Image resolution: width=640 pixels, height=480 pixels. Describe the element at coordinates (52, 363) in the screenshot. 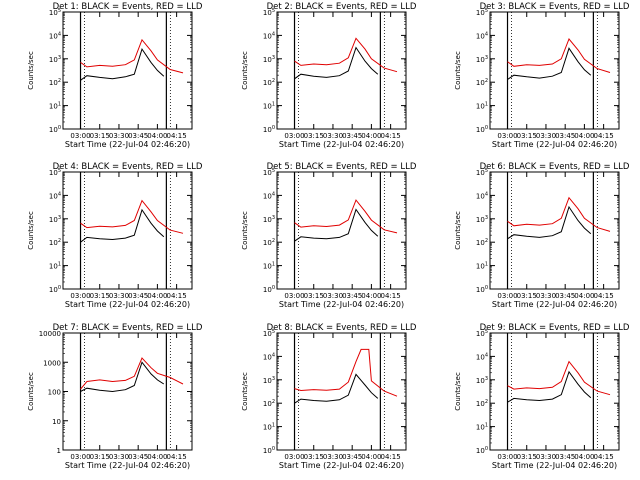

I see `y-tick-label: 1000` at that location.